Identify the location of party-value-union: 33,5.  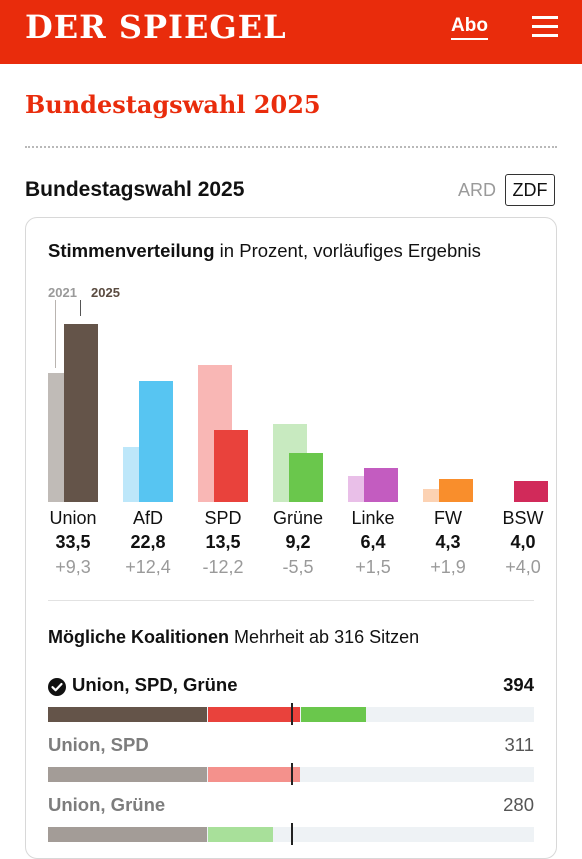
(73, 542).